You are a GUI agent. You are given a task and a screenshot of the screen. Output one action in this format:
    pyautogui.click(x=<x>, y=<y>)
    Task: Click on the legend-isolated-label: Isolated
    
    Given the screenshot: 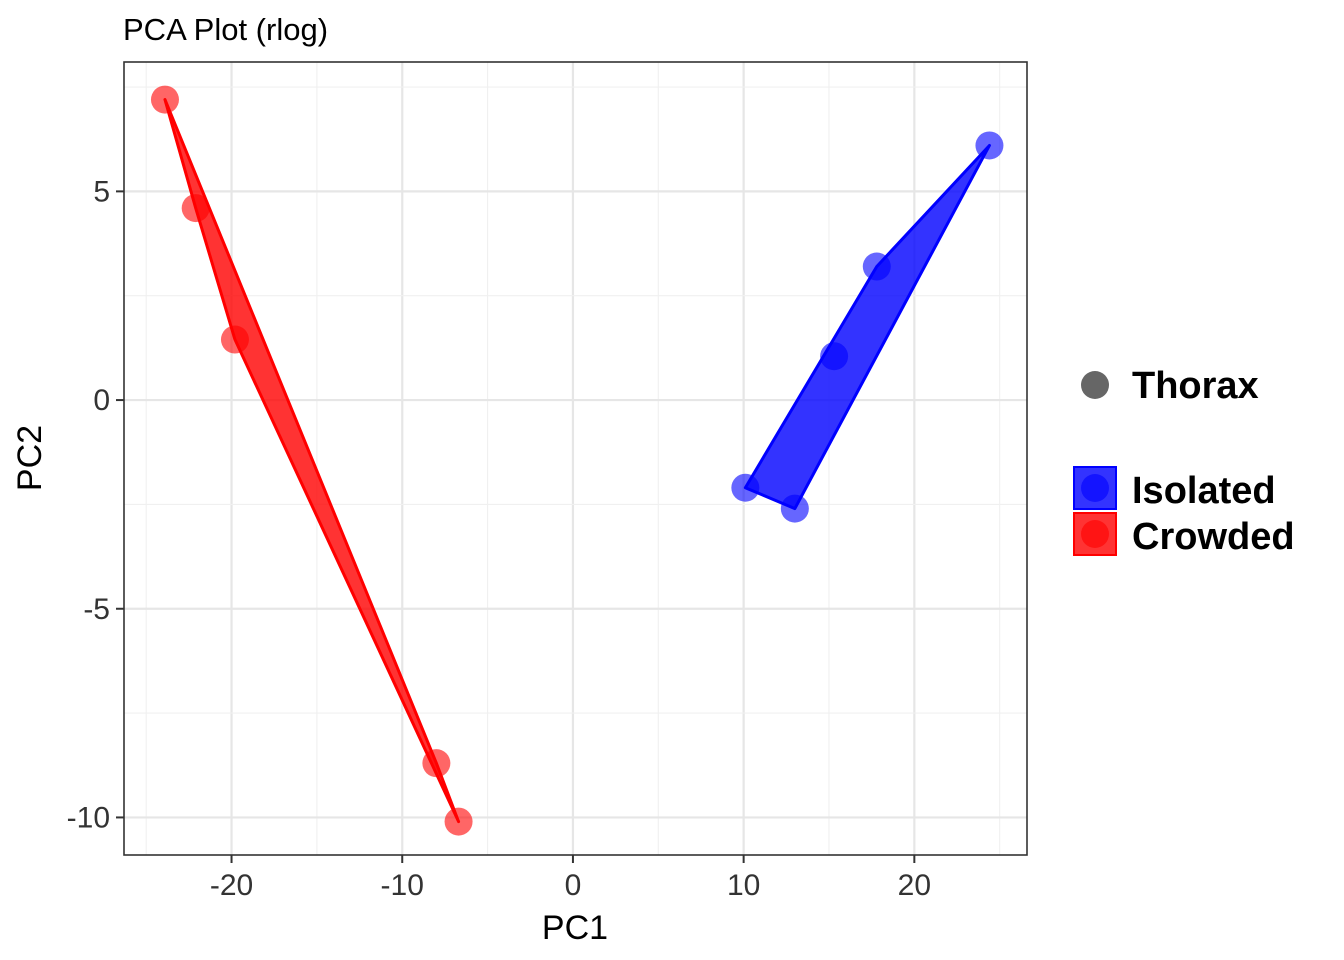 What is the action you would take?
    pyautogui.click(x=1204, y=491)
    